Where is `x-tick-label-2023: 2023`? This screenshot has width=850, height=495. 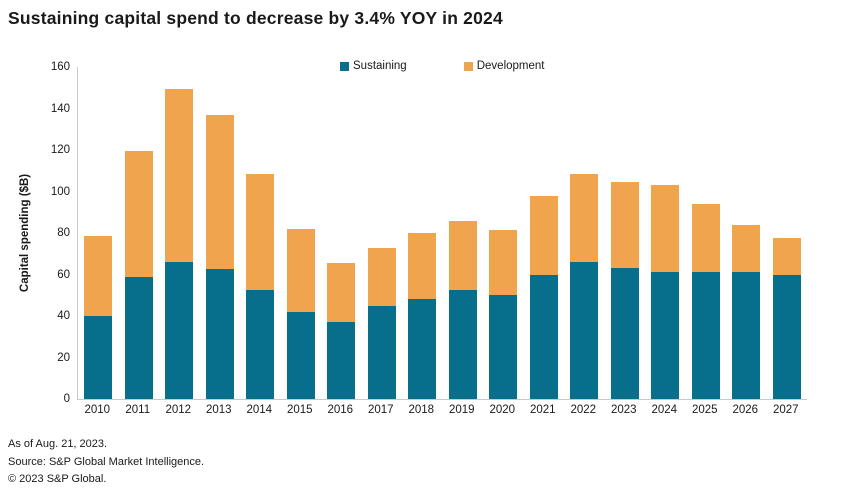
x-tick-label-2023: 2023 is located at coordinates (623, 410).